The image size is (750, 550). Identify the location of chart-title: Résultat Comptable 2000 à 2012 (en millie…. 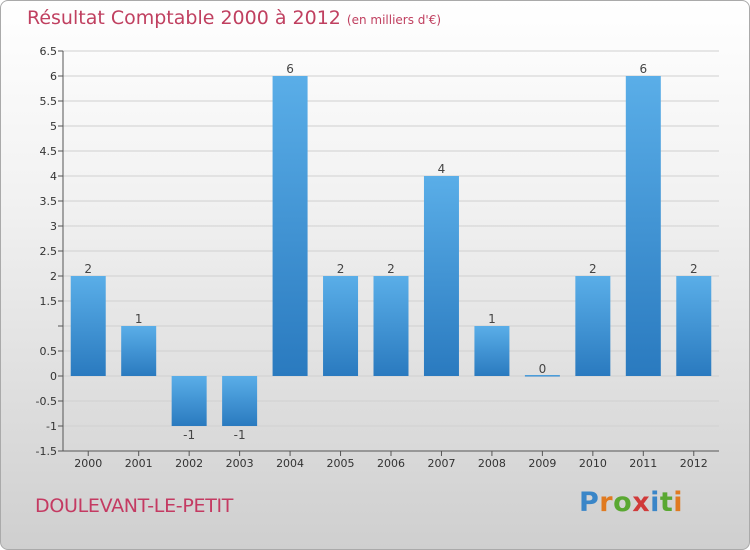
(234, 18).